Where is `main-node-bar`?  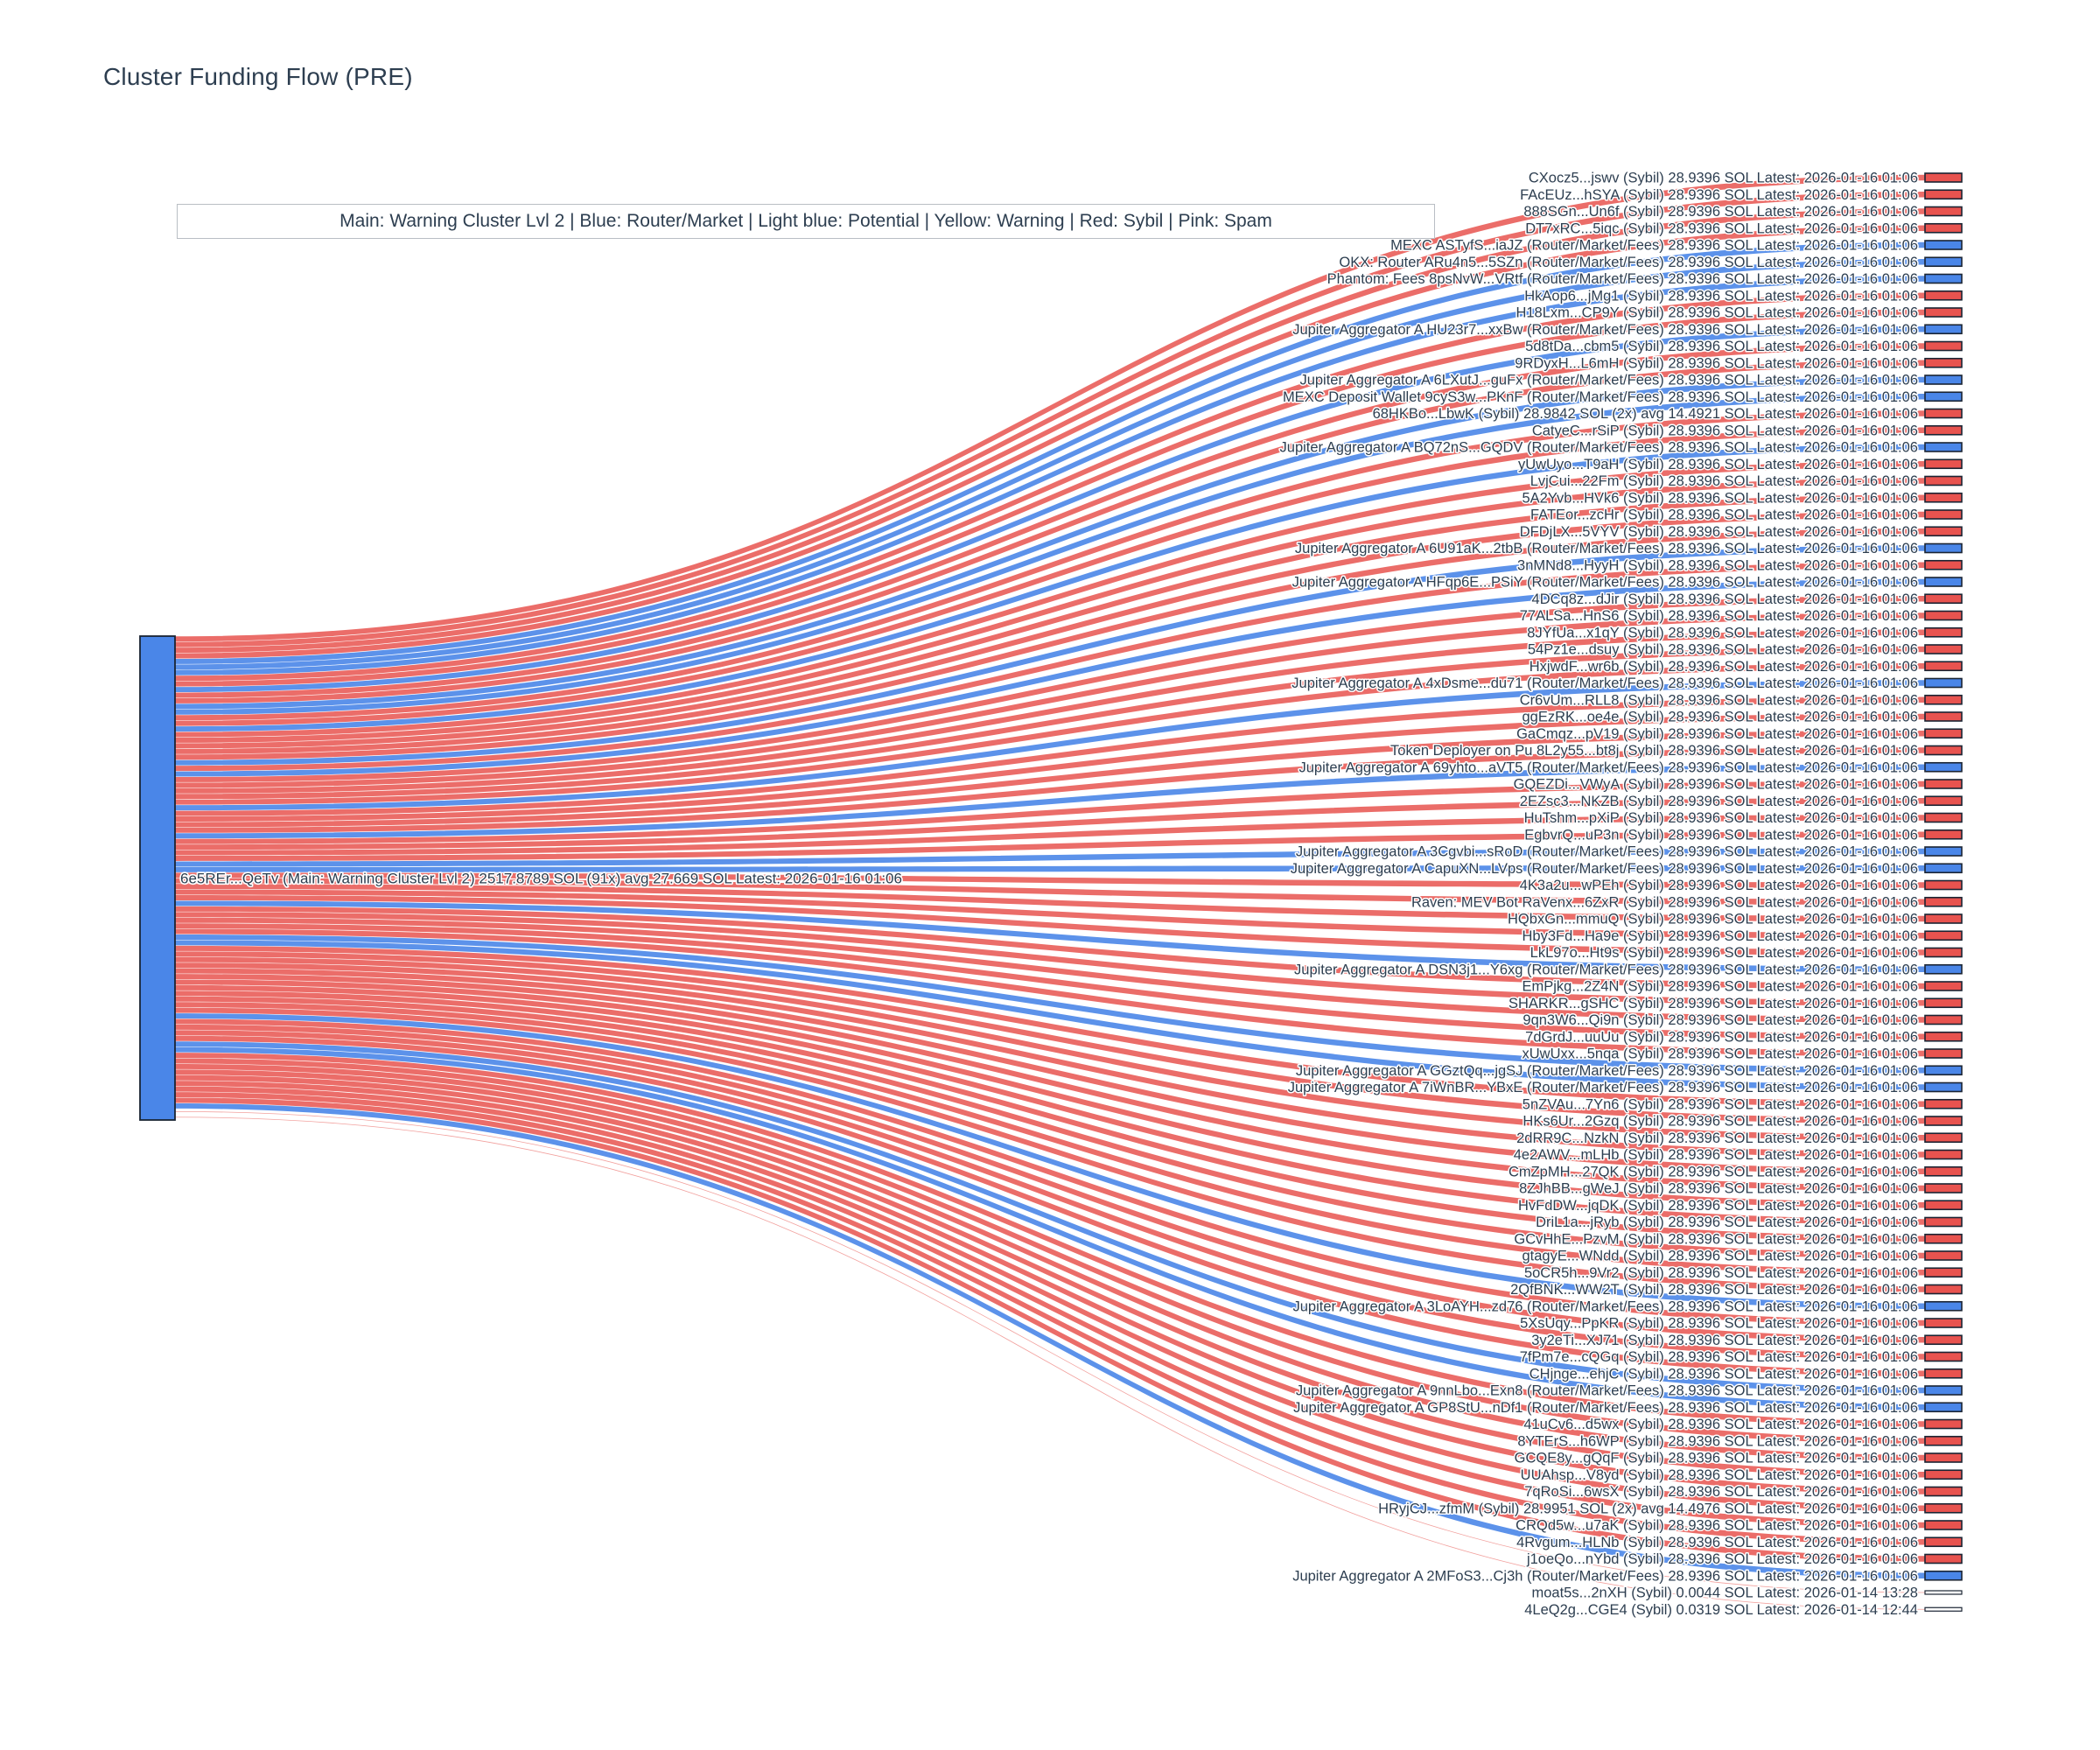 main-node-bar is located at coordinates (157, 878).